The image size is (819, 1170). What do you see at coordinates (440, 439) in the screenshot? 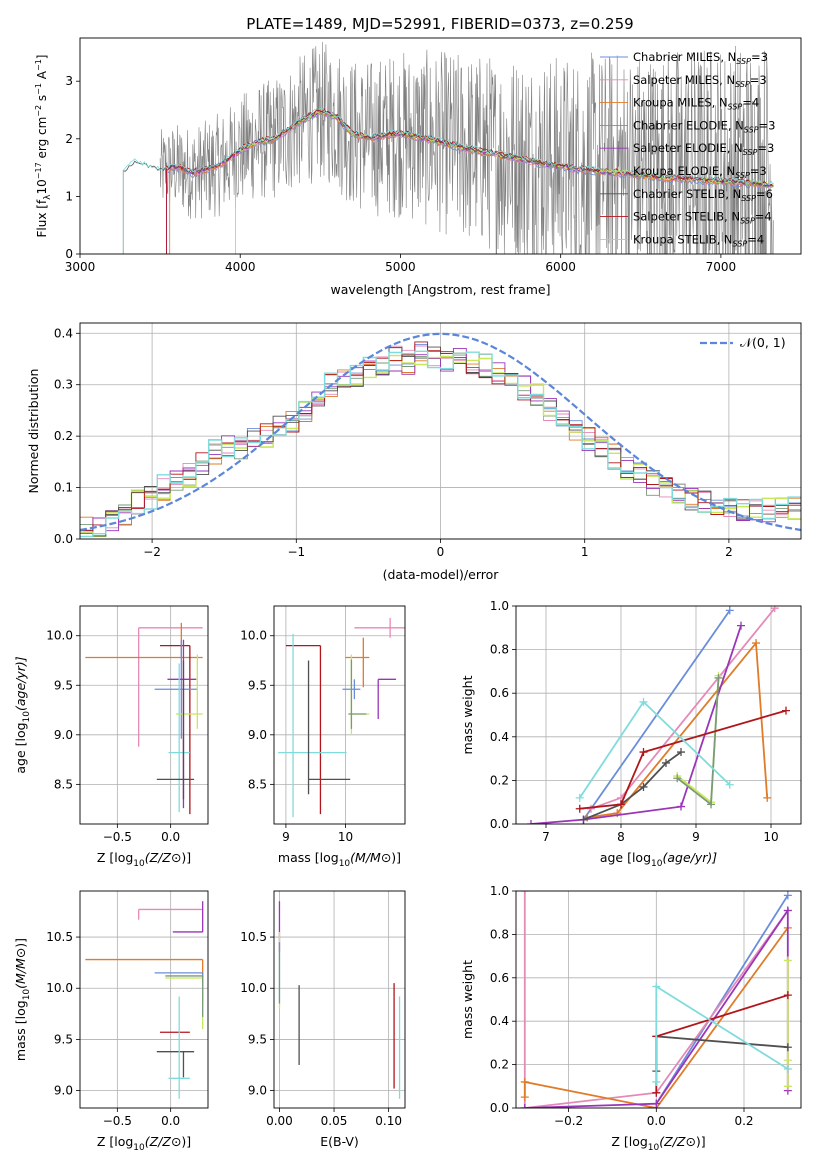
I see `histogram-salpeter-elodie` at bounding box center [440, 439].